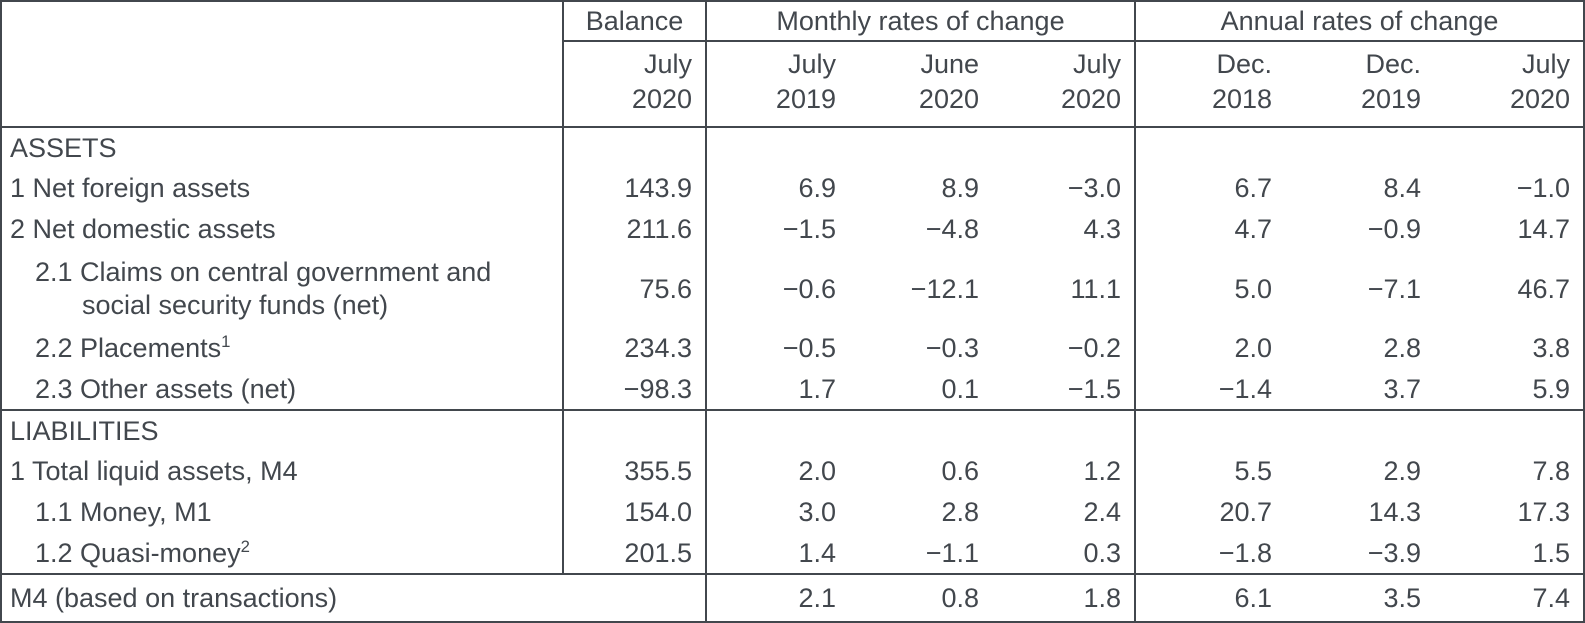 The height and width of the screenshot is (623, 1585). What do you see at coordinates (142, 552) in the screenshot?
I see `row-label: 1.2 Quasi-money2` at bounding box center [142, 552].